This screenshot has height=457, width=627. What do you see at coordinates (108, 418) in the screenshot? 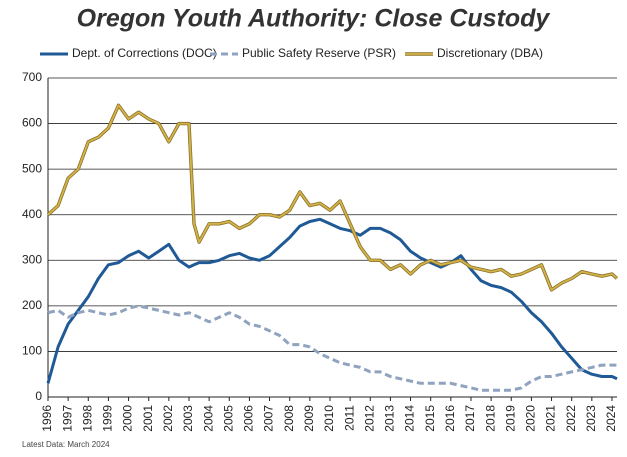
I see `x-tick-label: 1999` at bounding box center [108, 418].